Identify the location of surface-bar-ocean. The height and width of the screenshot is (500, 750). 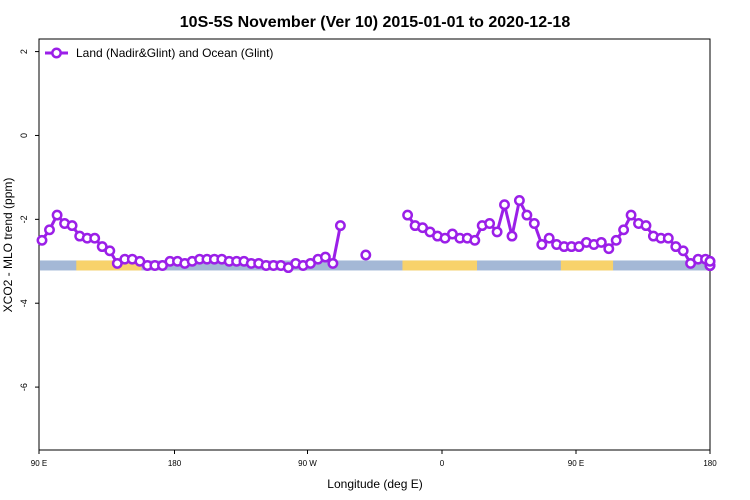
(374, 265).